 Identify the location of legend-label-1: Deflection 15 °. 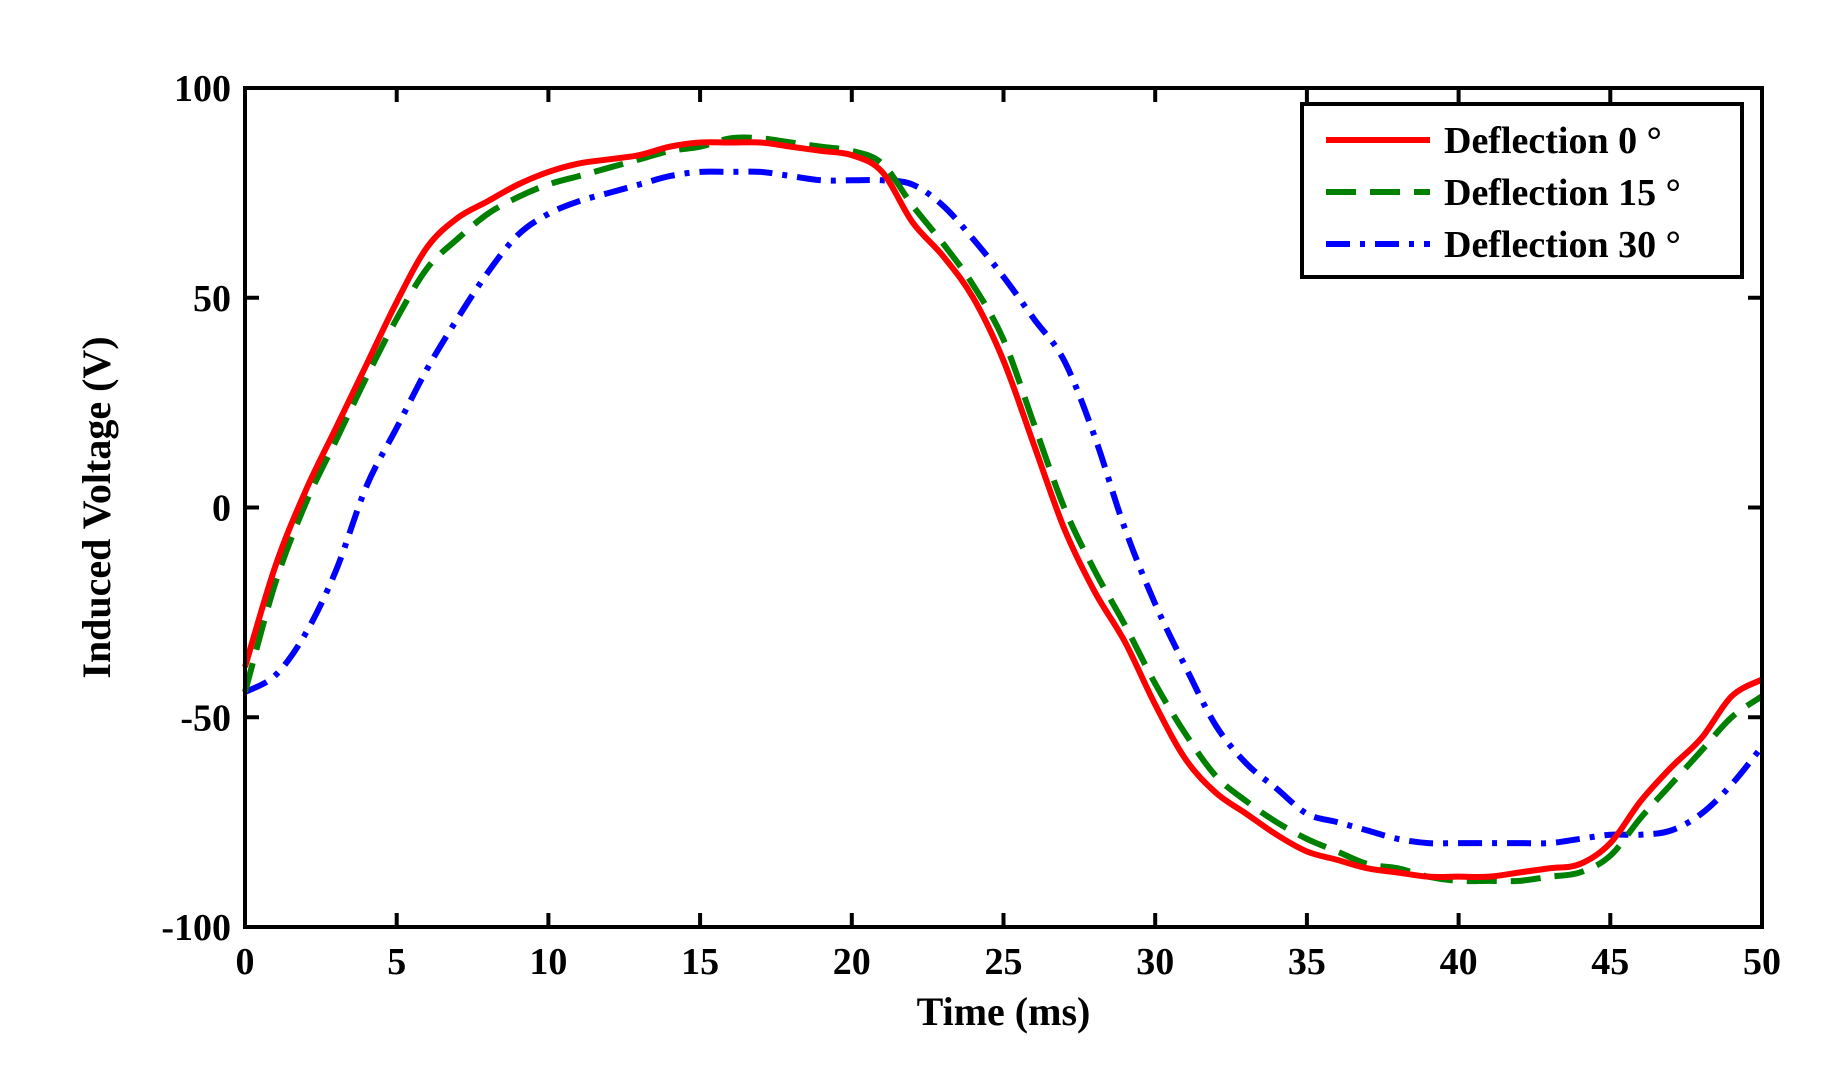
(1562, 193).